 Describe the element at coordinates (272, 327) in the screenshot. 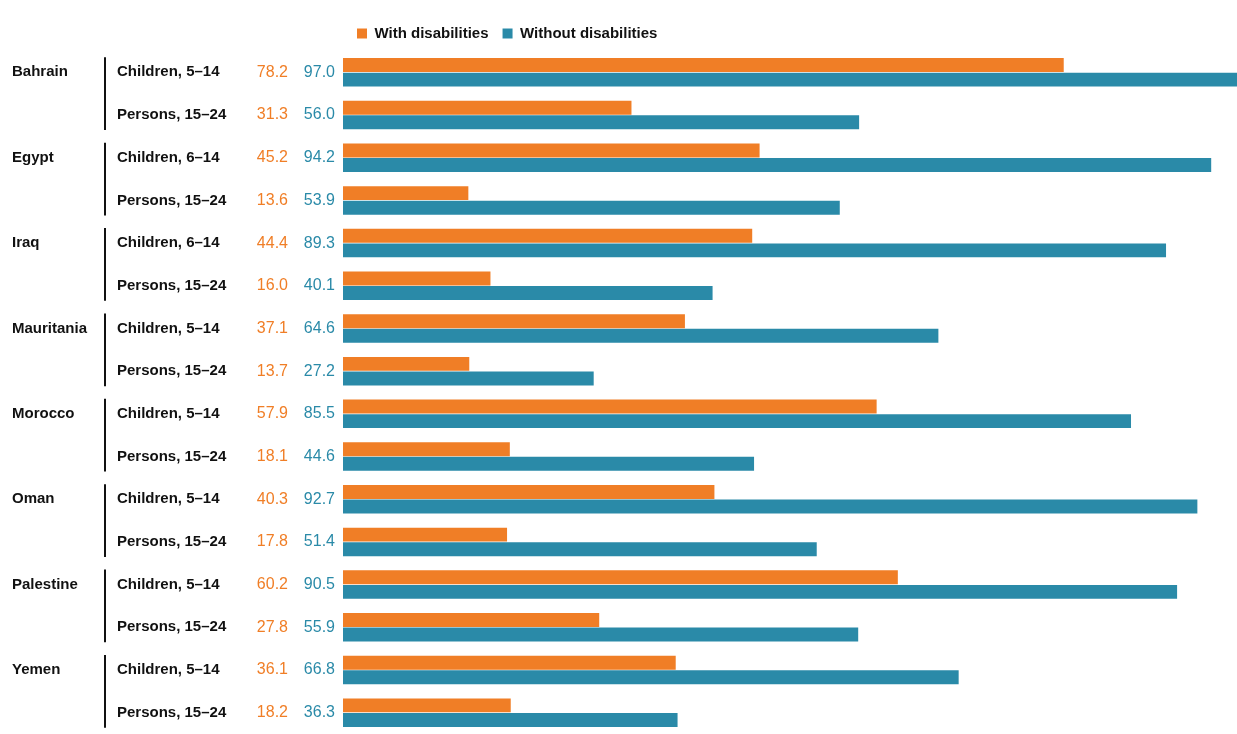

I see `data-label: 37.1` at that location.